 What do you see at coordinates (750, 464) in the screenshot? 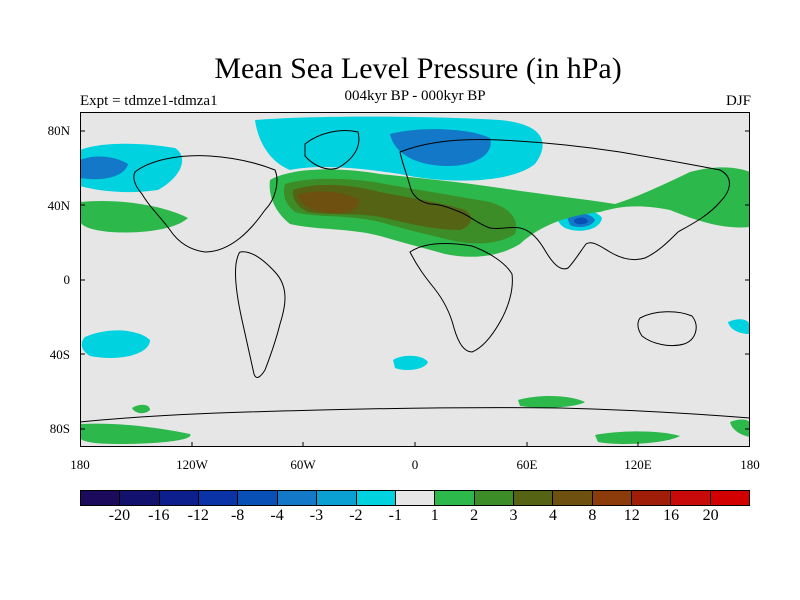
I see `lon-label-180e: 180` at bounding box center [750, 464].